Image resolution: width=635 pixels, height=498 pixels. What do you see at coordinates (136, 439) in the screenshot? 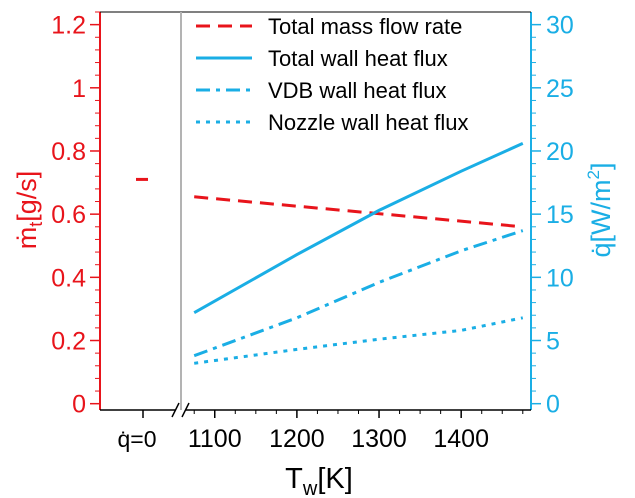
I see `zero-flux-label: q̇=0` at bounding box center [136, 439].